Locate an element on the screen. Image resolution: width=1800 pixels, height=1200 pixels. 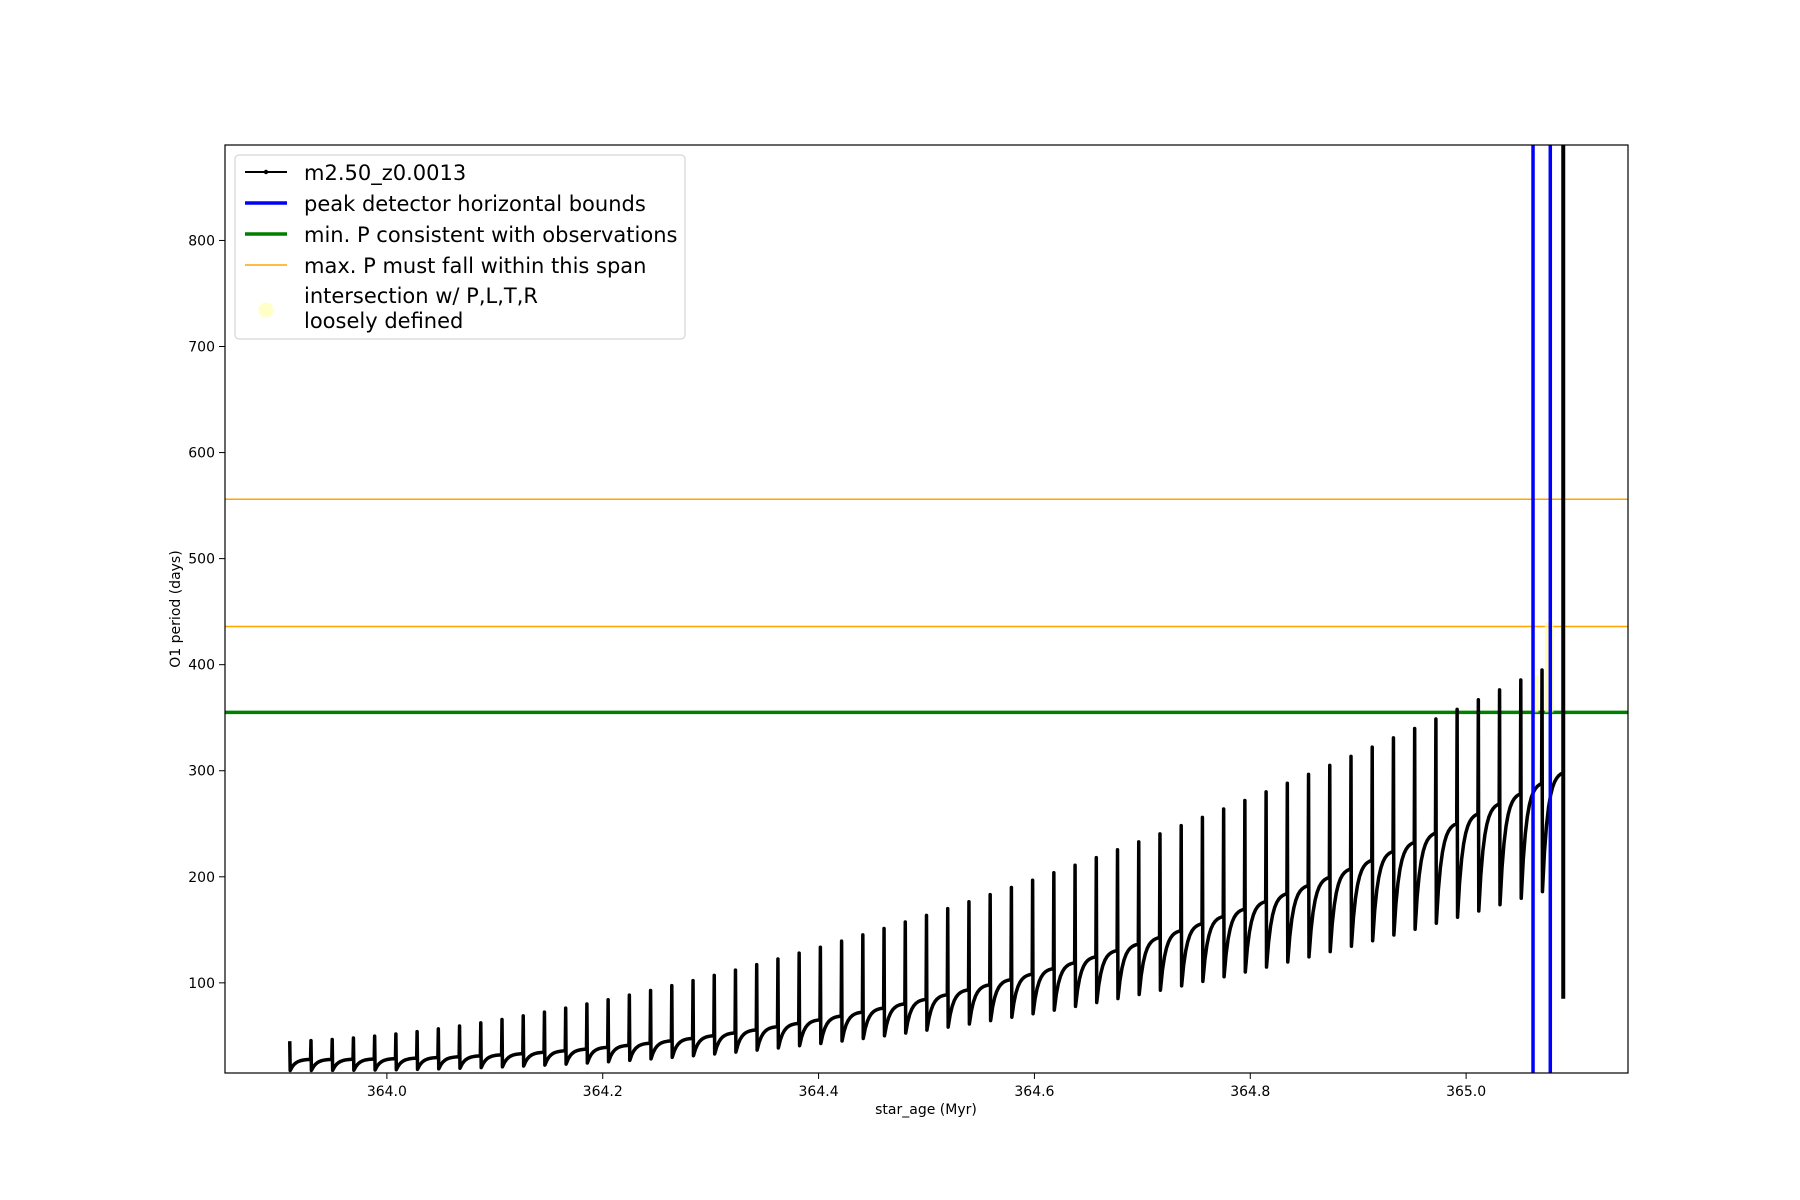
y-axis-ticks: 100 200 300 400 500 600 700 800 is located at coordinates (206, 612).